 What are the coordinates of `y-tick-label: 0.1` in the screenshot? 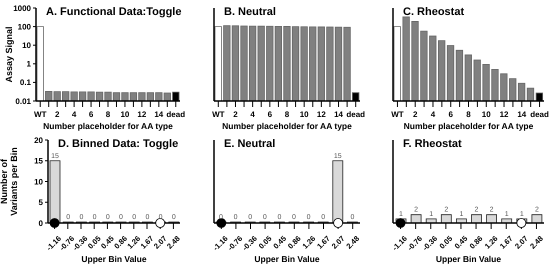 It's located at (26, 83).